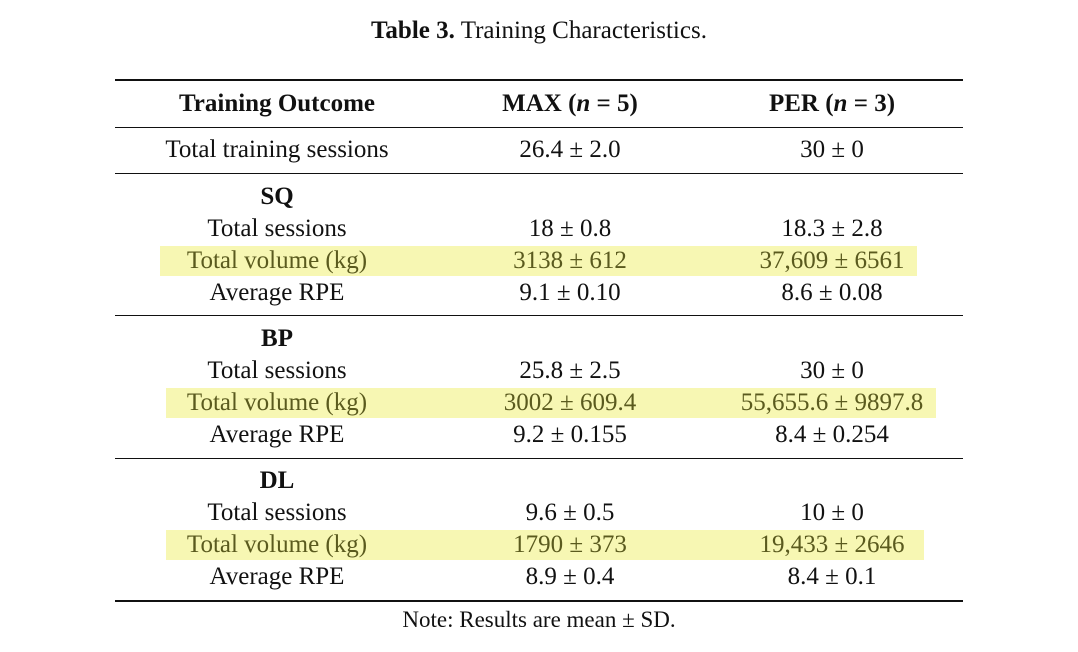 This screenshot has width=1078, height=652. I want to click on table-row: Average RPE 8.9 ± 0.4 8.4 ± 0.1, so click(539, 577).